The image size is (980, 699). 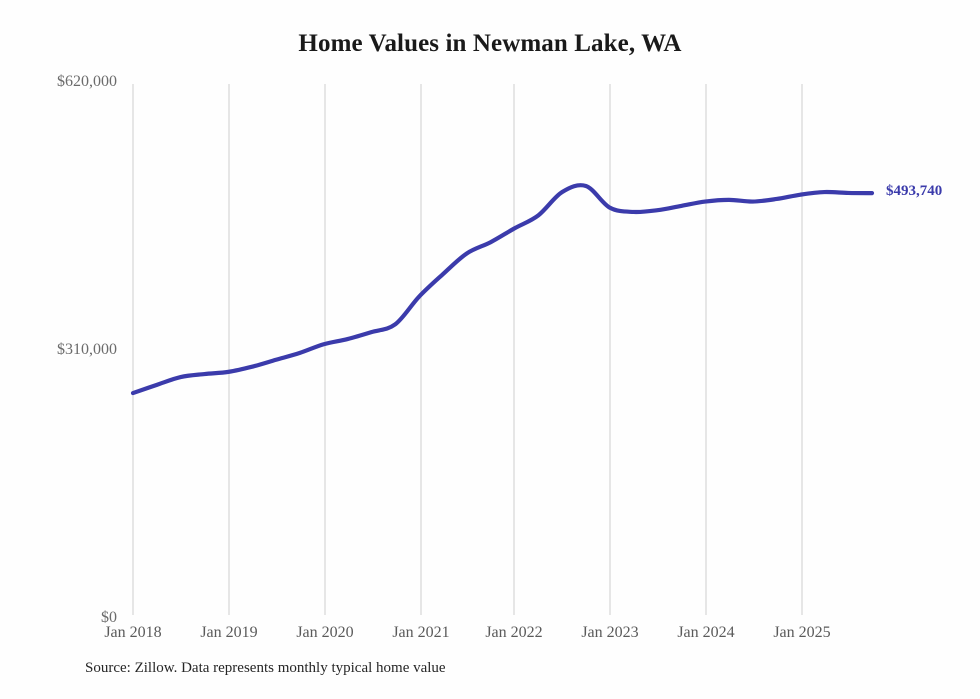 What do you see at coordinates (706, 632) in the screenshot?
I see `x-tick-label-6: Jan 2024` at bounding box center [706, 632].